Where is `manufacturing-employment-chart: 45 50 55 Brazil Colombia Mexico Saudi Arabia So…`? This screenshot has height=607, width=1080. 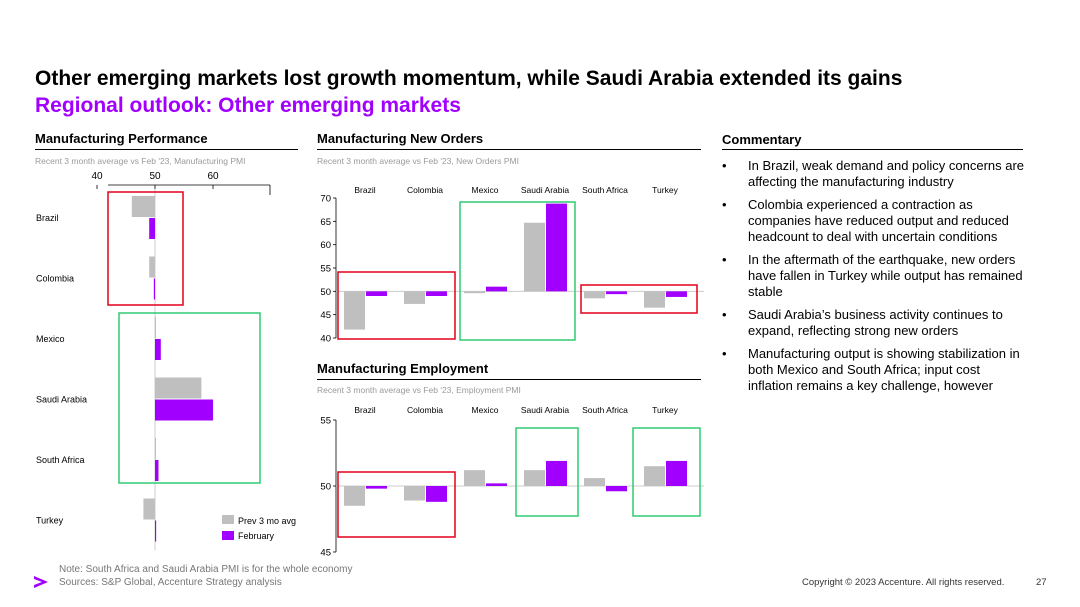 manufacturing-employment-chart: 45 50 55 Brazil Colombia Mexico Saudi Arabia So… is located at coordinates (512, 482).